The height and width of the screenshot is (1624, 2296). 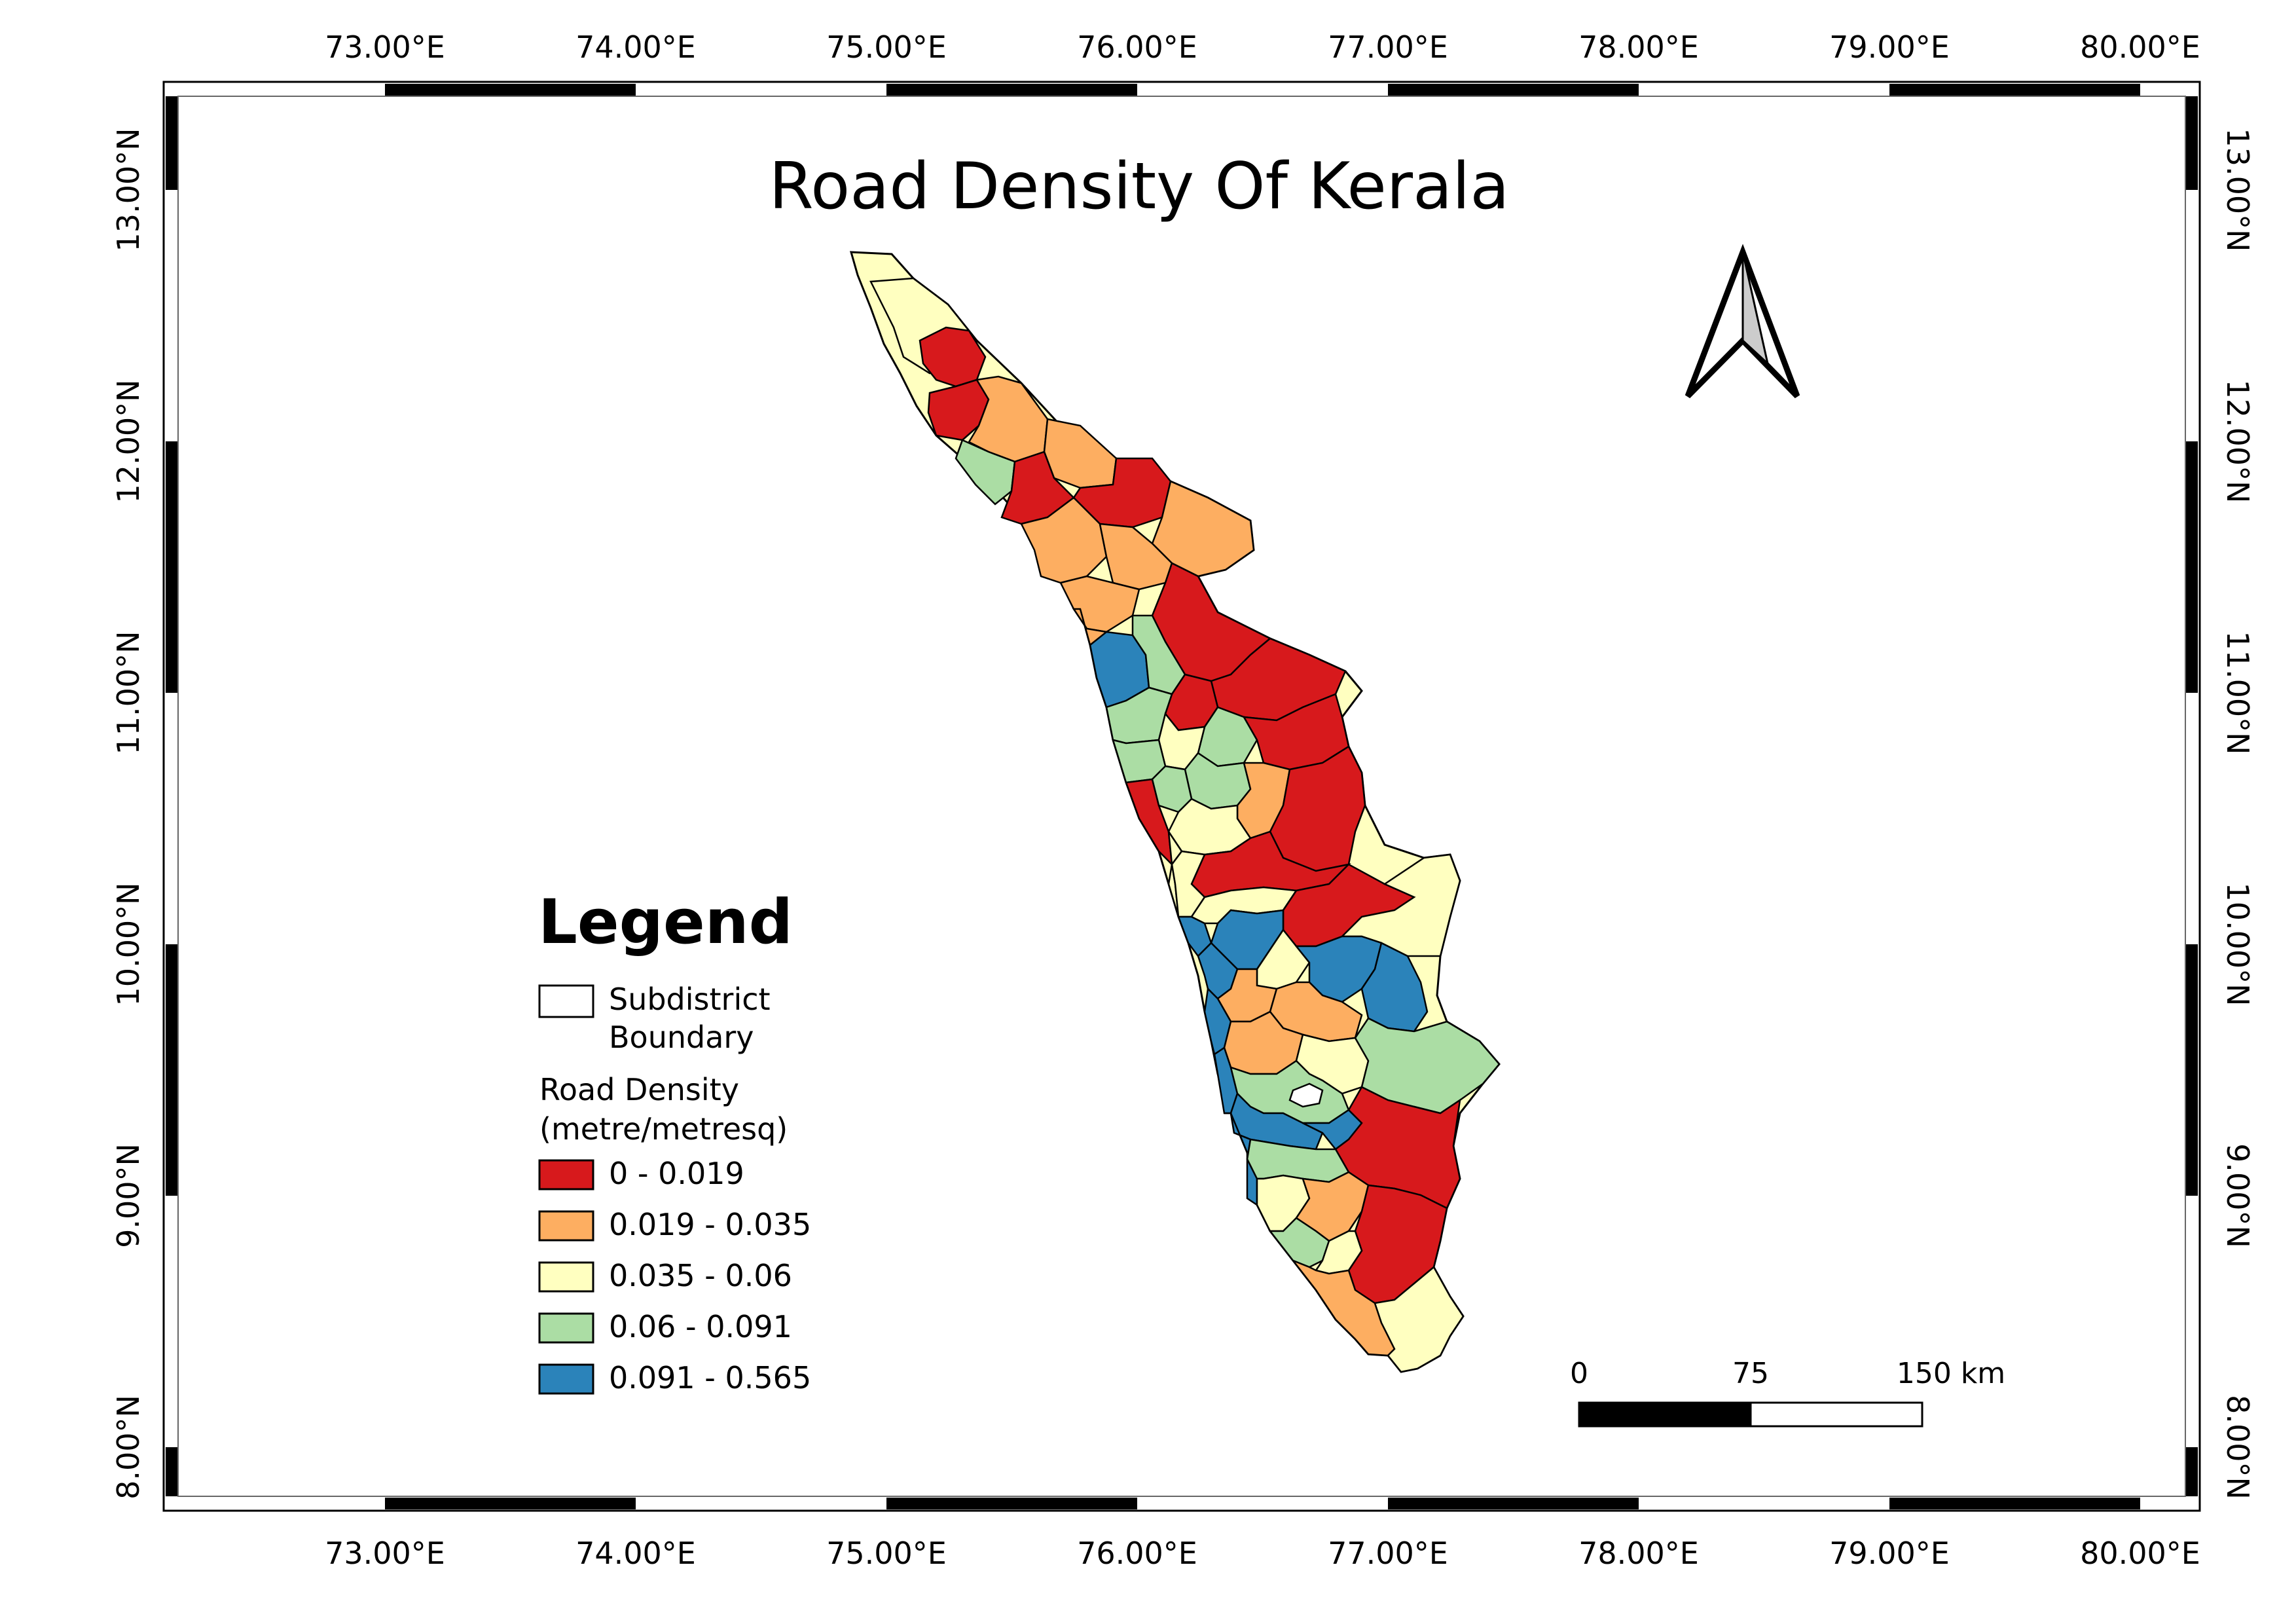 What do you see at coordinates (2237, 692) in the screenshot?
I see `latitude-label-right: 11.00°N` at bounding box center [2237, 692].